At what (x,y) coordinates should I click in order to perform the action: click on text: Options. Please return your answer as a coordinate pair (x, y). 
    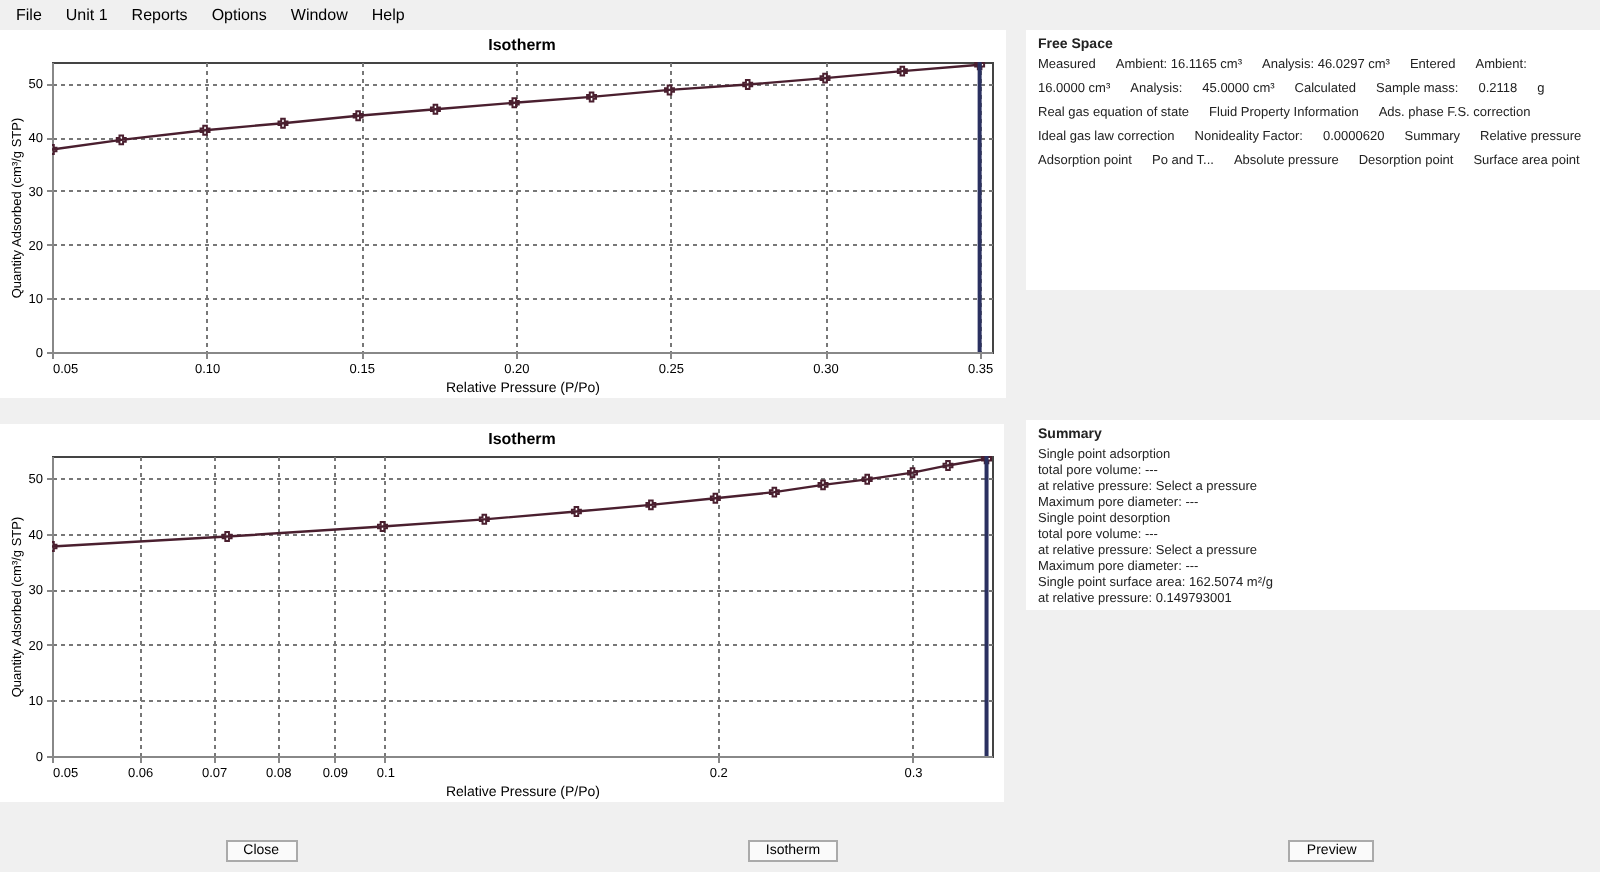
    Looking at the image, I should click on (239, 14).